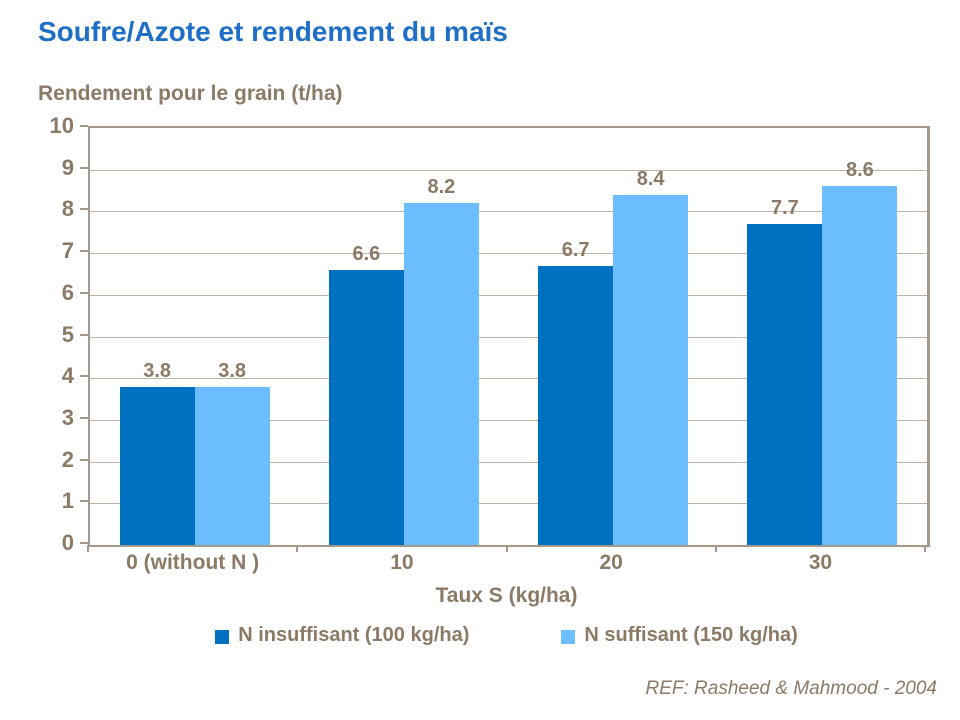 This screenshot has height=720, width=960. What do you see at coordinates (67, 417) in the screenshot?
I see `y-axis-tick-label: 3` at bounding box center [67, 417].